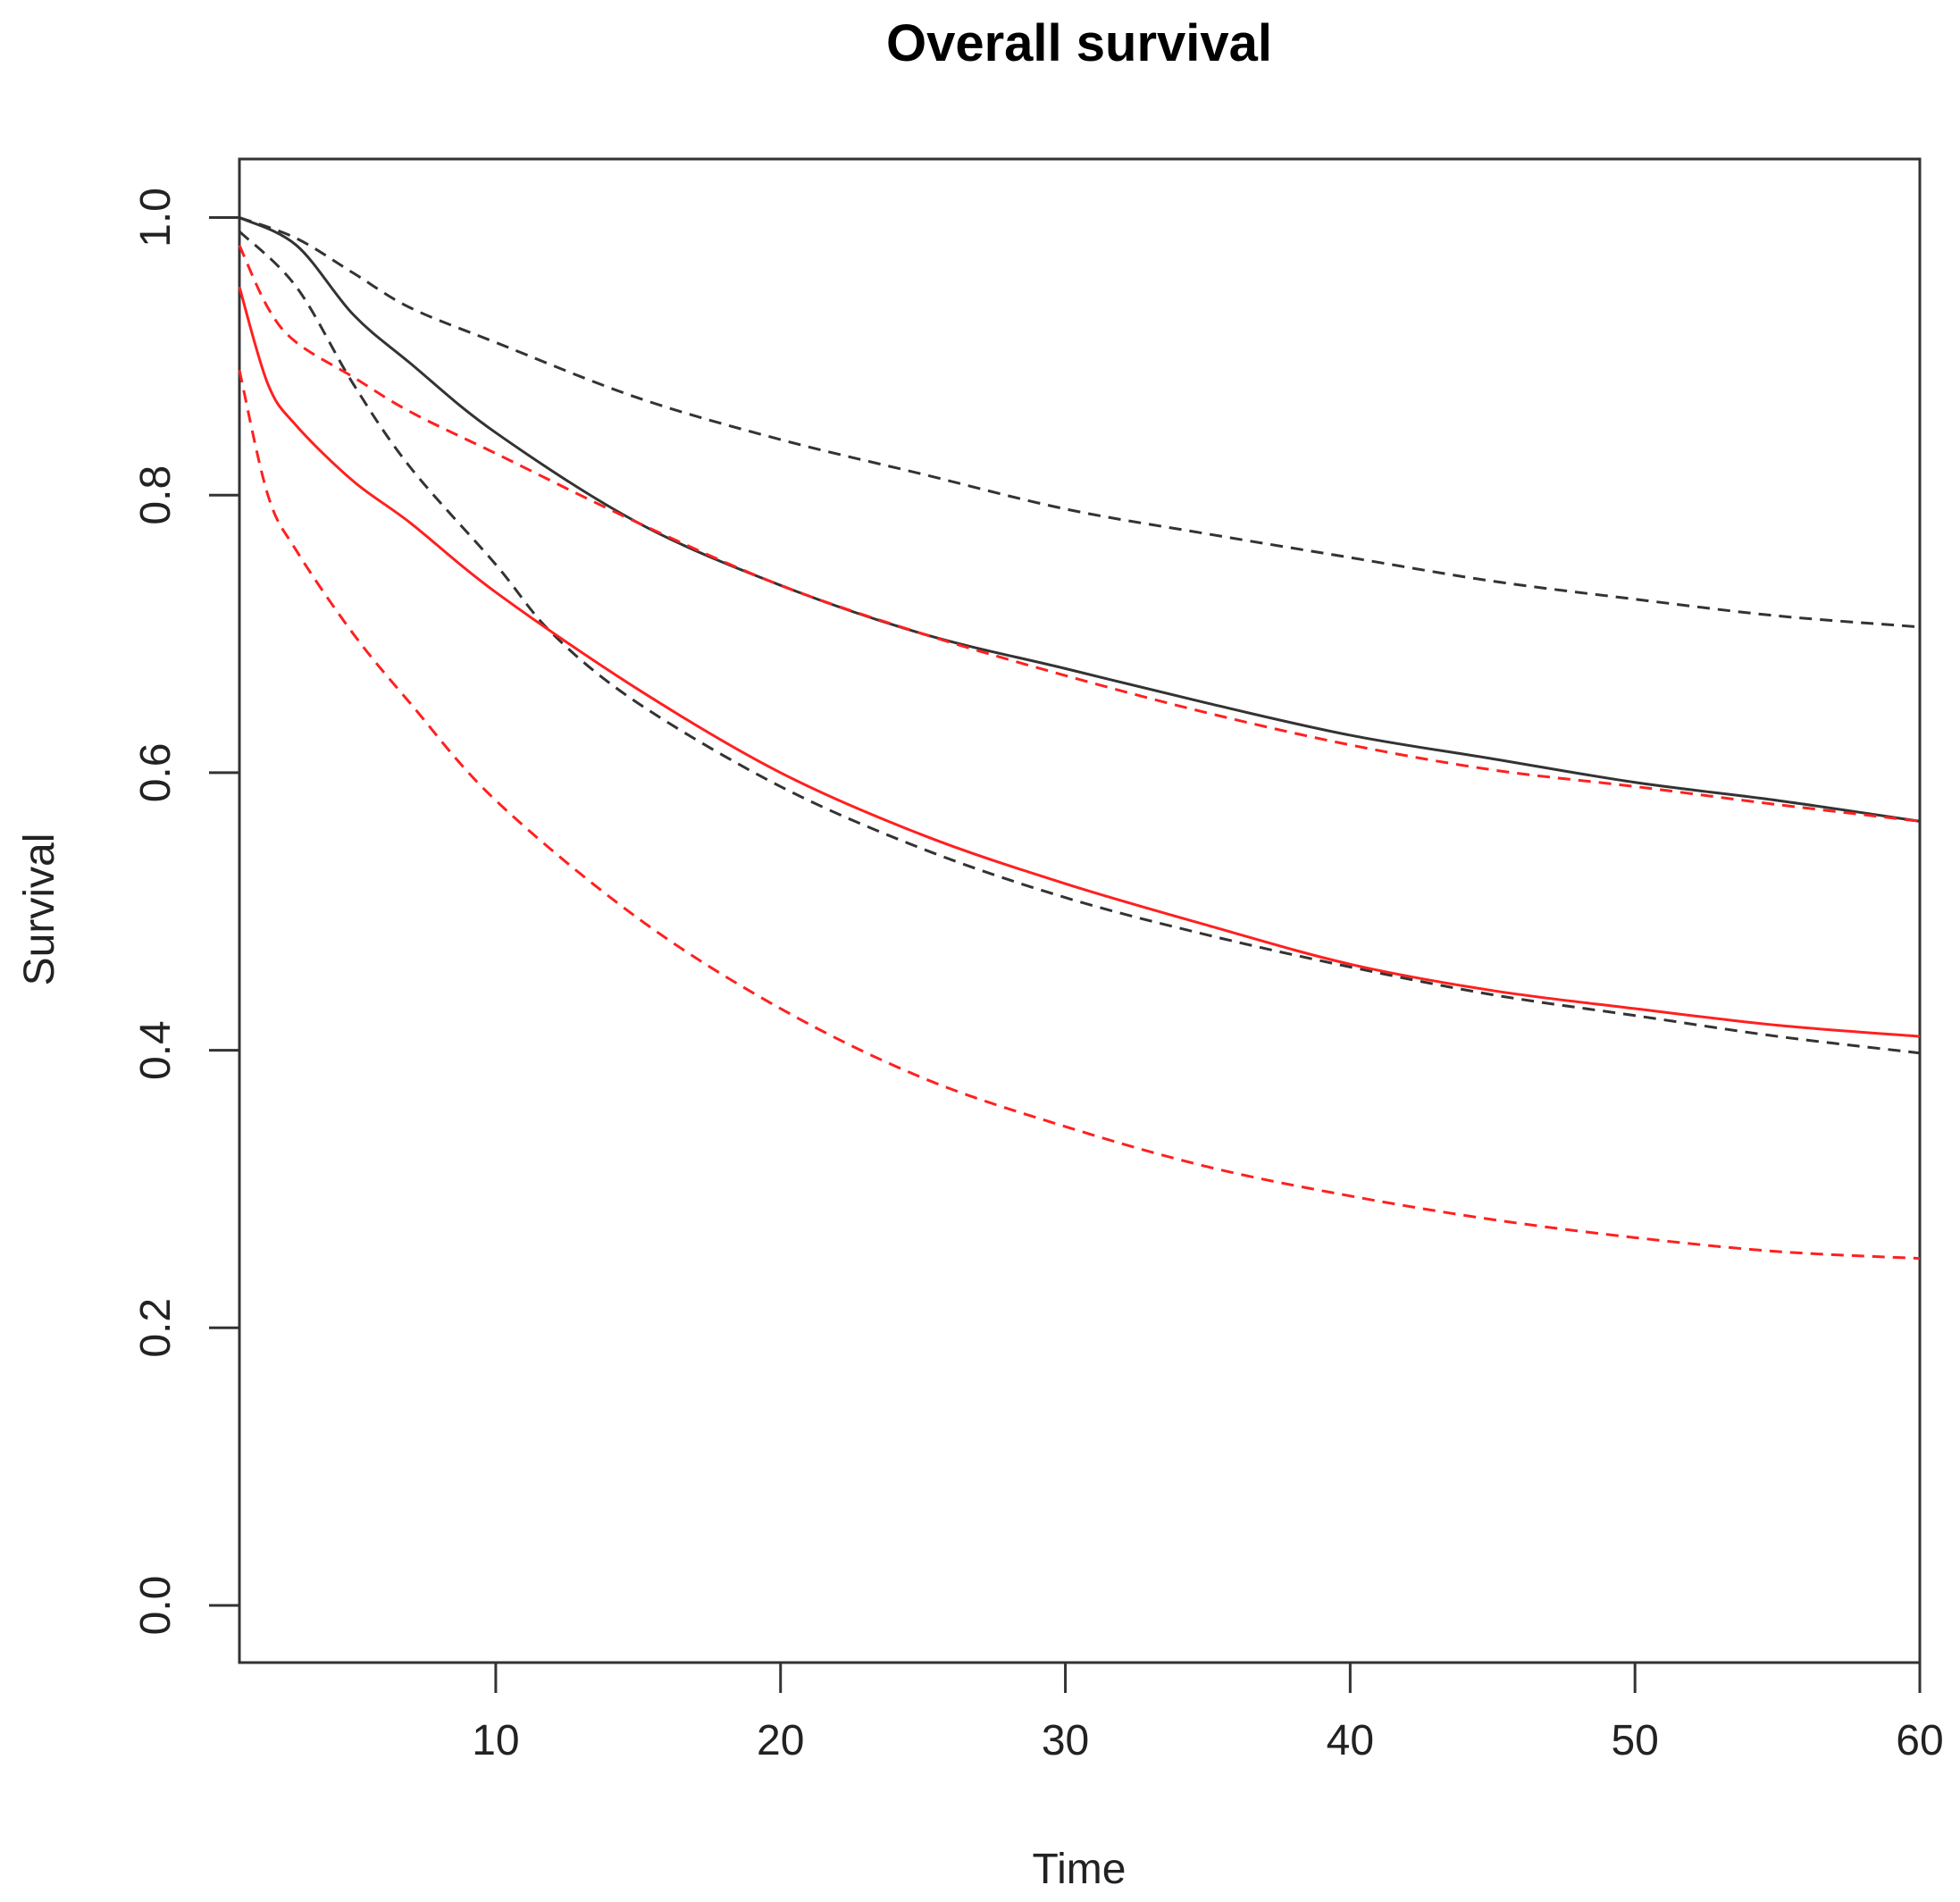  Describe the element at coordinates (156, 1328) in the screenshot. I see `y-tick-label: 0.2` at that location.